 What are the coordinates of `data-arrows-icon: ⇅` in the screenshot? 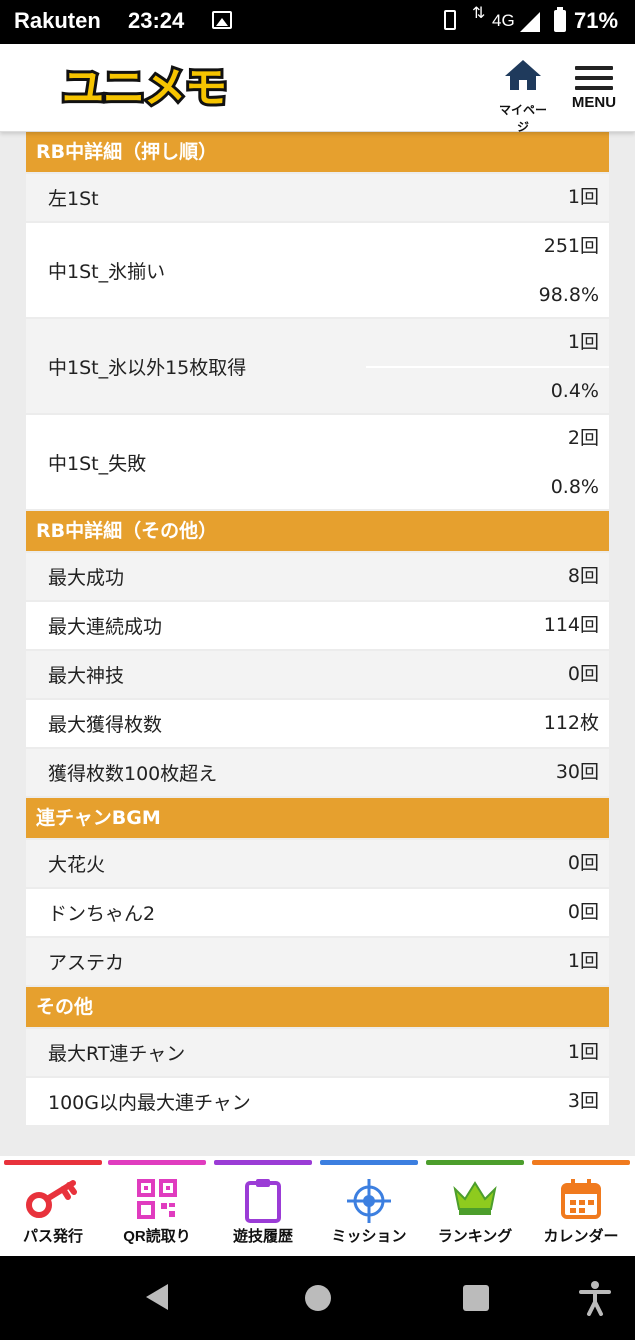 It's located at (479, 13).